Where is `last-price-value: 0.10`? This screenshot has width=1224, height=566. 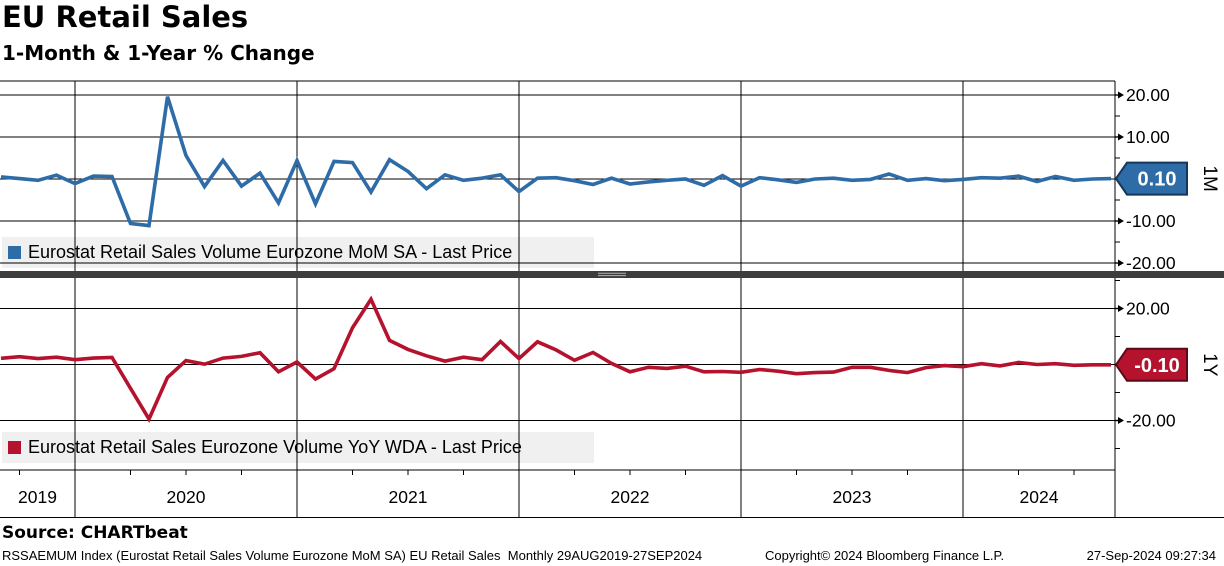
last-price-value: 0.10 is located at coordinates (1157, 180).